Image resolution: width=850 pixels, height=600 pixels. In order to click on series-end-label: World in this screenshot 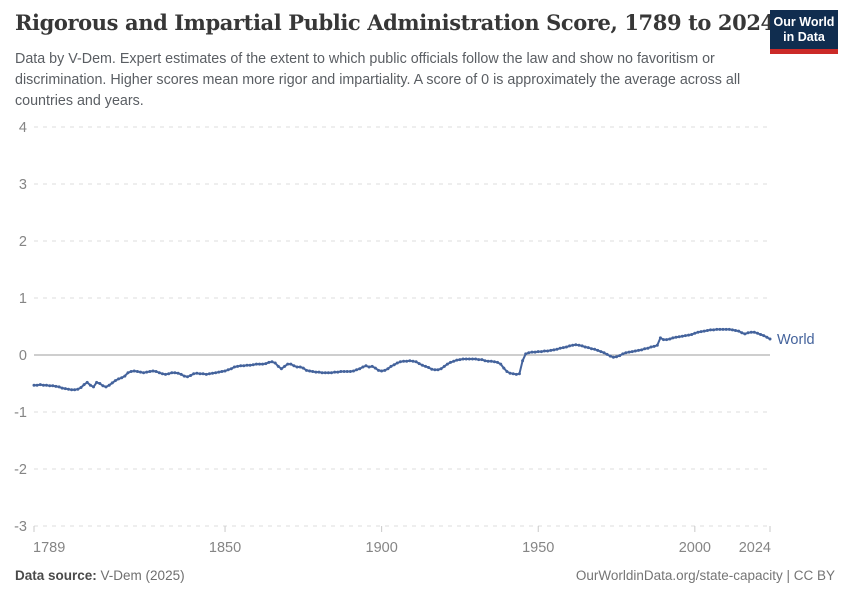, I will do `click(796, 340)`.